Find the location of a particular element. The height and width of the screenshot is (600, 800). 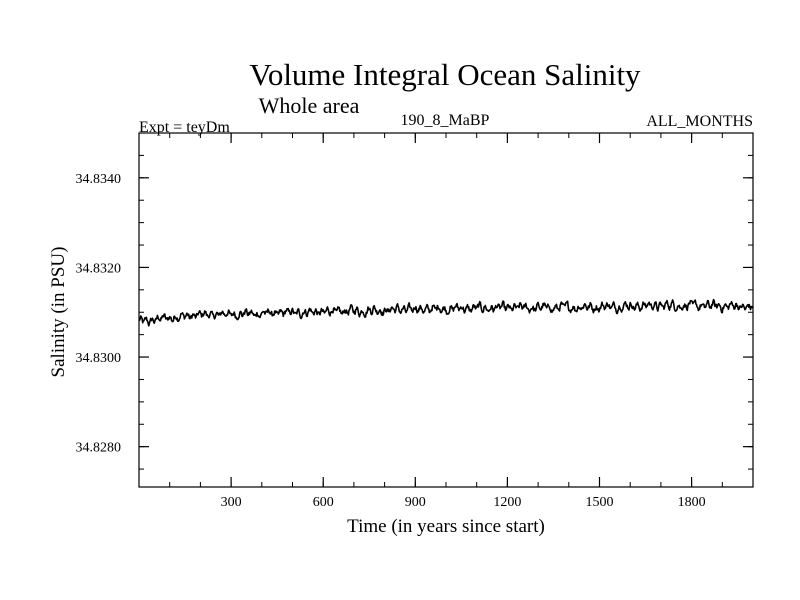

months-label: ALL_MONTHS is located at coordinates (699, 121).